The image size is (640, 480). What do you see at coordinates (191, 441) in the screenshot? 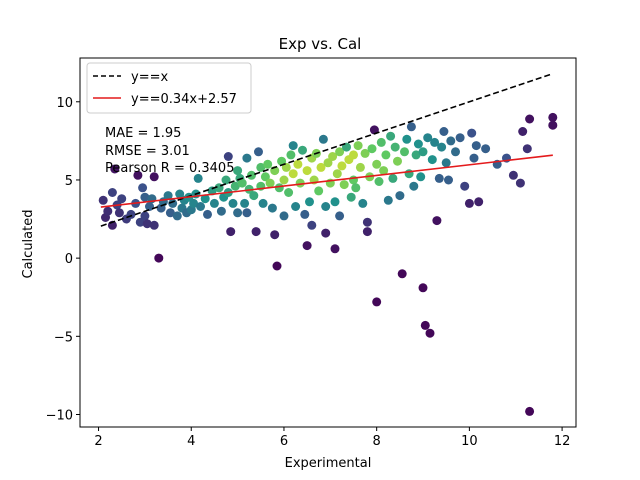
I see `x-tick-label: 4` at bounding box center [191, 441].